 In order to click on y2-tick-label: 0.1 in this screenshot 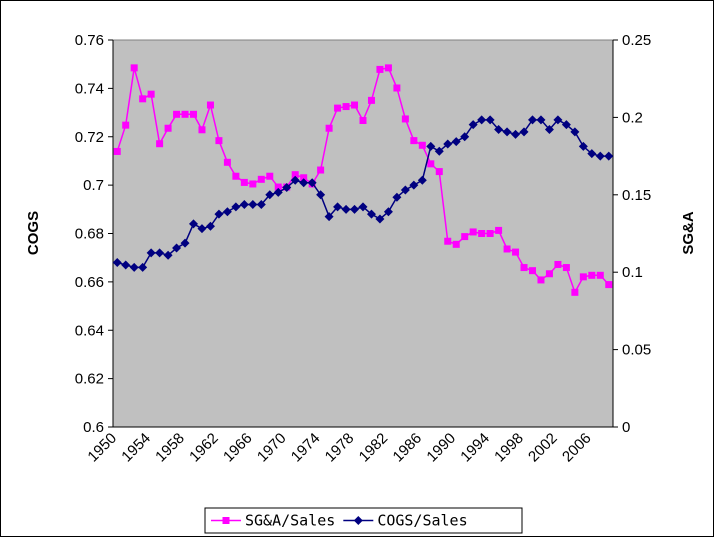, I will do `click(632, 272)`.